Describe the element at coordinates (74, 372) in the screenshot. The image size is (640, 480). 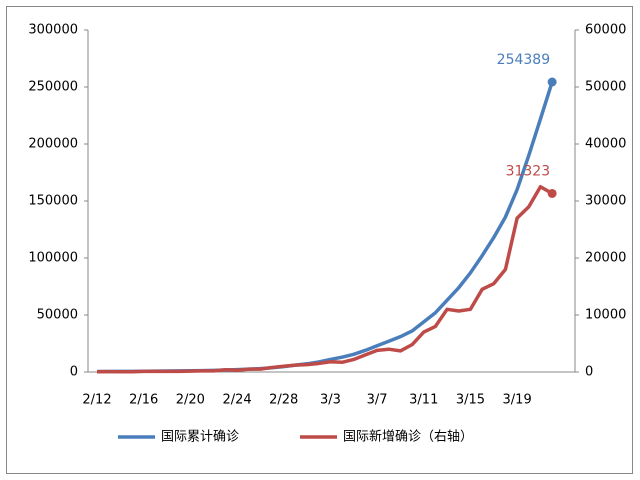
I see `y-tick-label: 0` at that location.